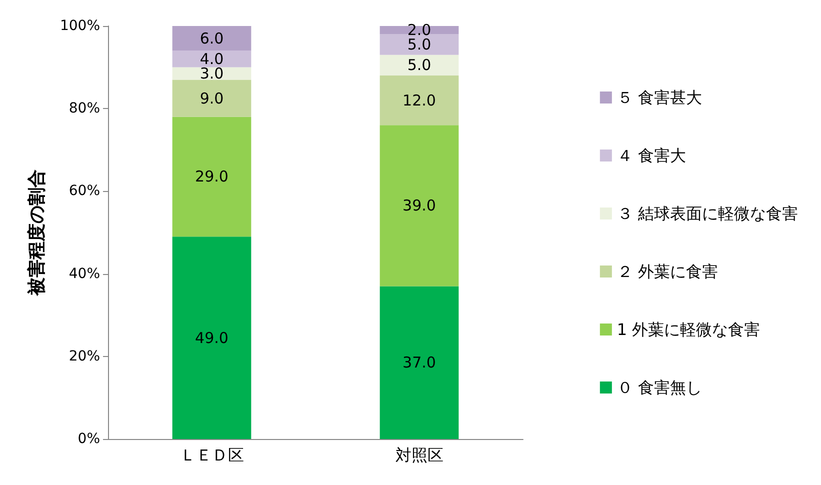 The width and height of the screenshot is (821, 485). Describe the element at coordinates (419, 455) in the screenshot. I see `x-tick-label: 対照区` at that location.